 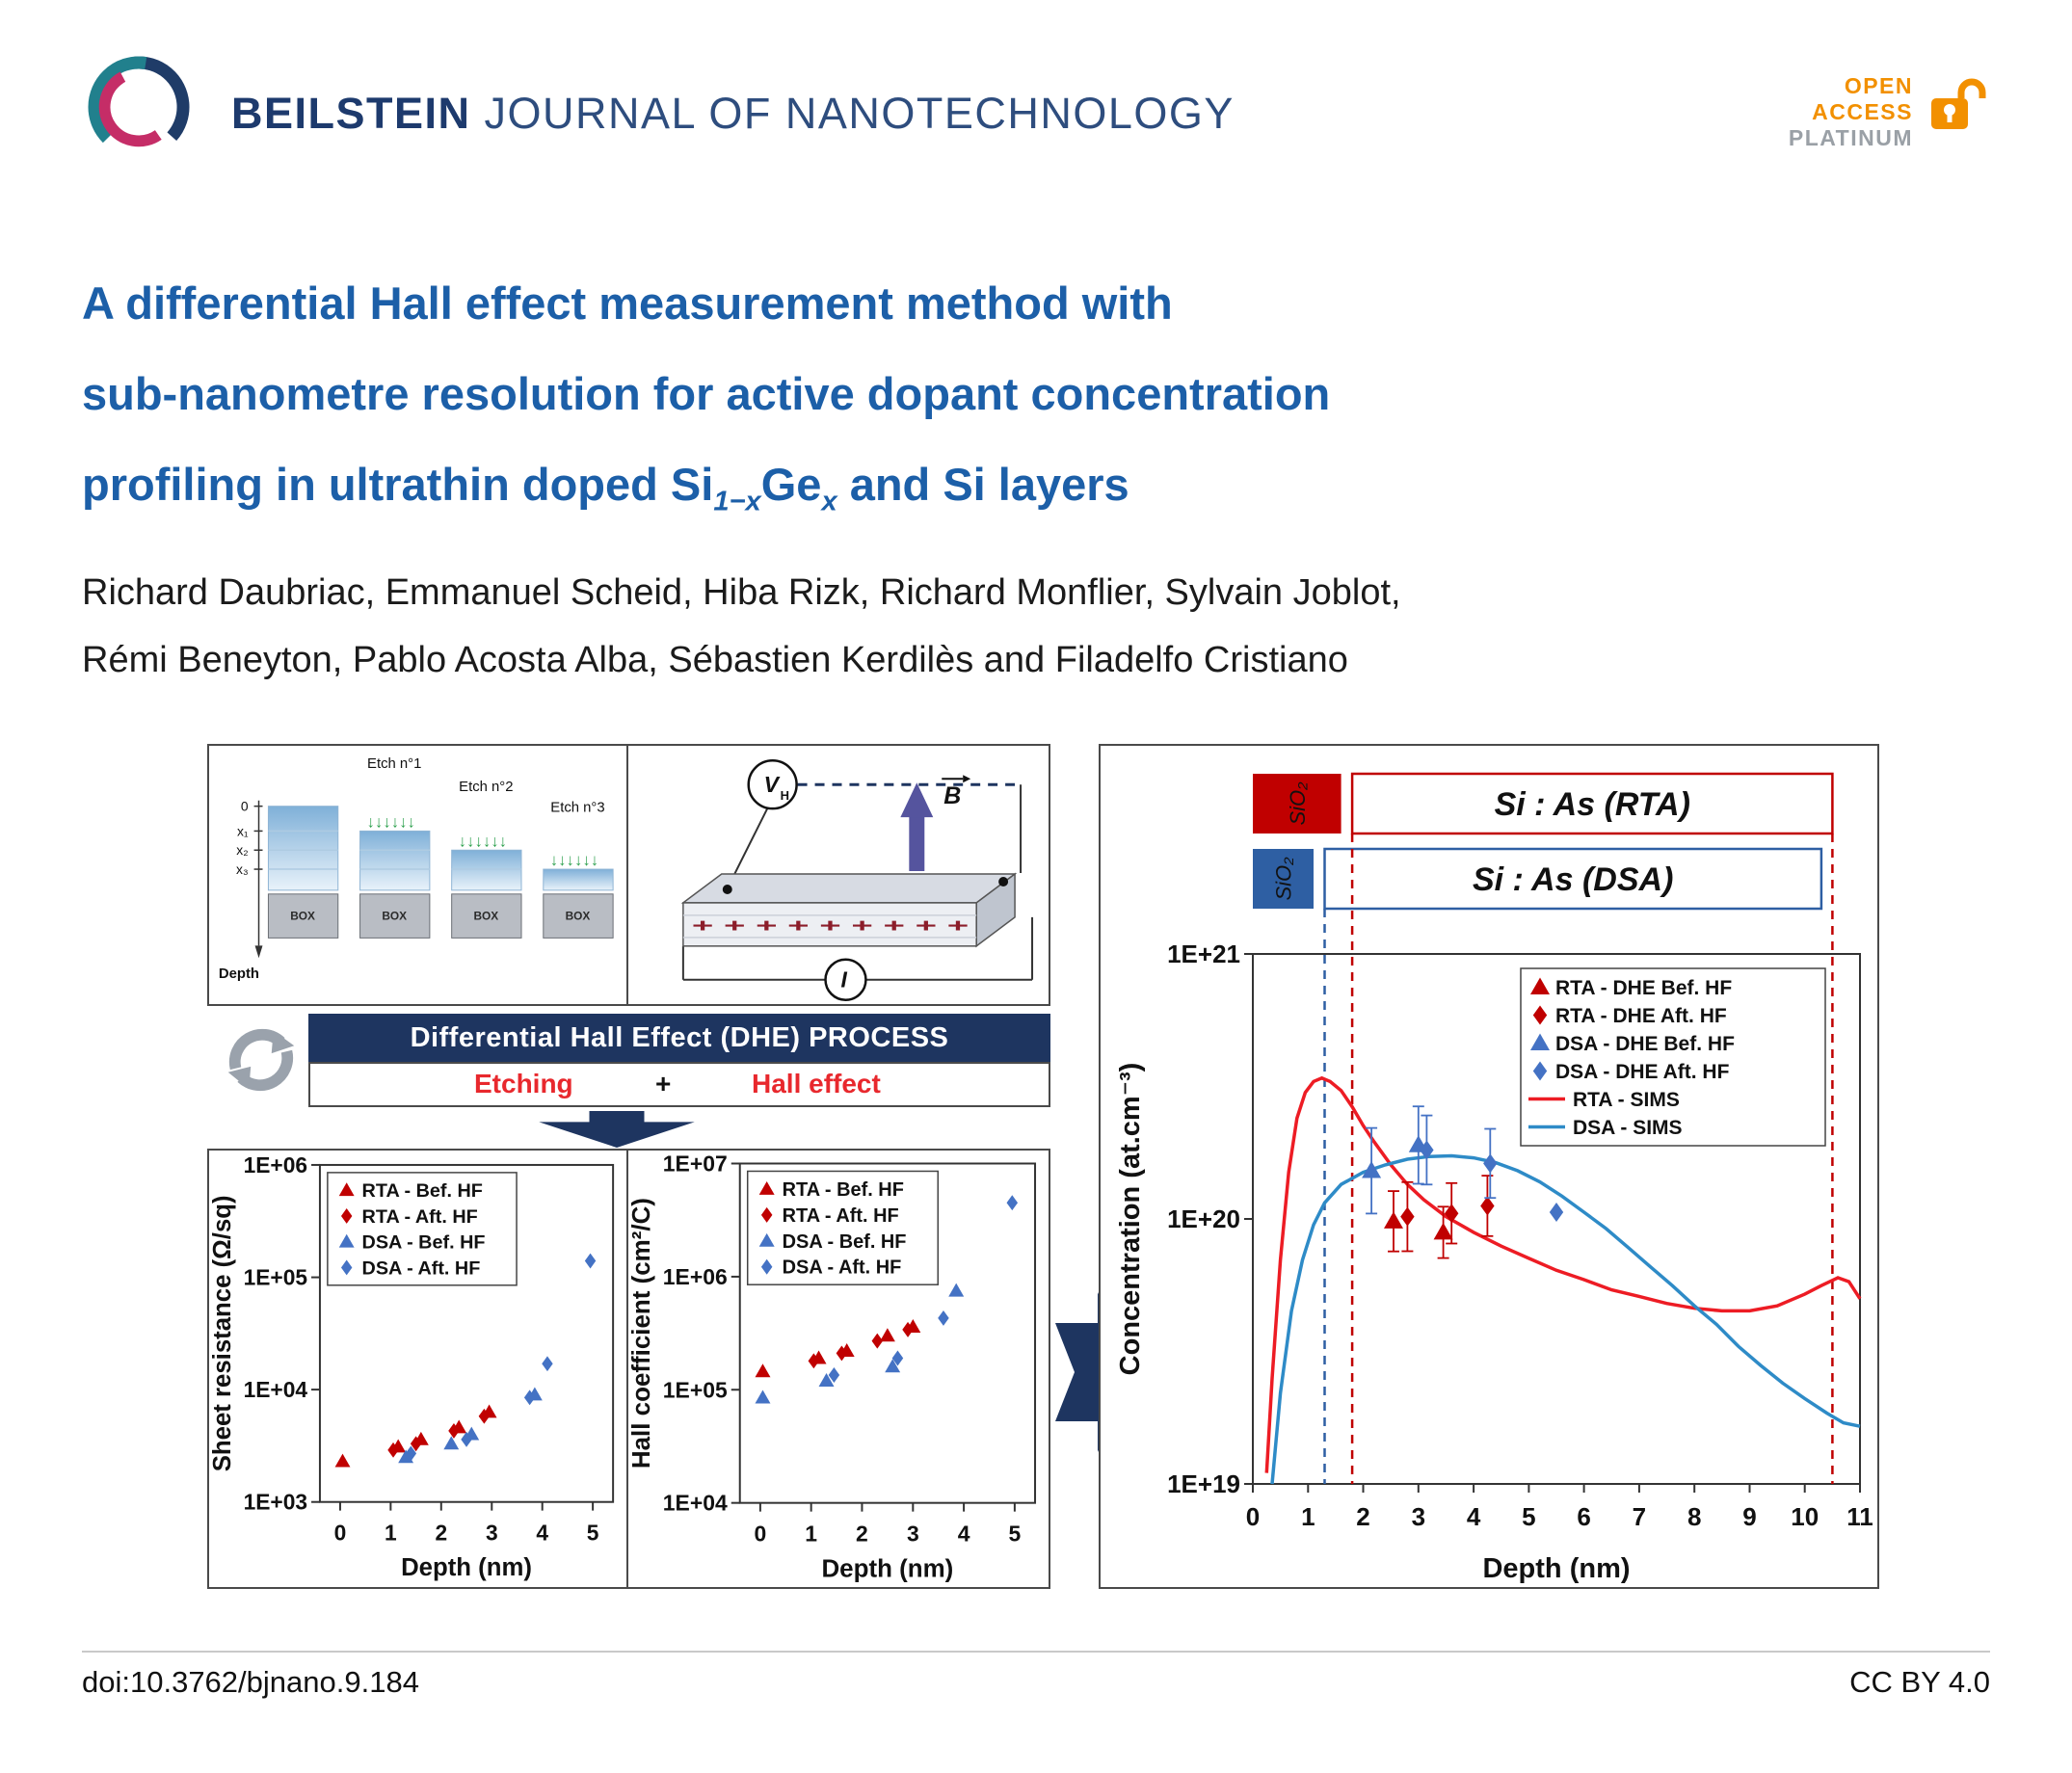 What do you see at coordinates (1805, 1516) in the screenshot?
I see `svg-text: 10` at bounding box center [1805, 1516].